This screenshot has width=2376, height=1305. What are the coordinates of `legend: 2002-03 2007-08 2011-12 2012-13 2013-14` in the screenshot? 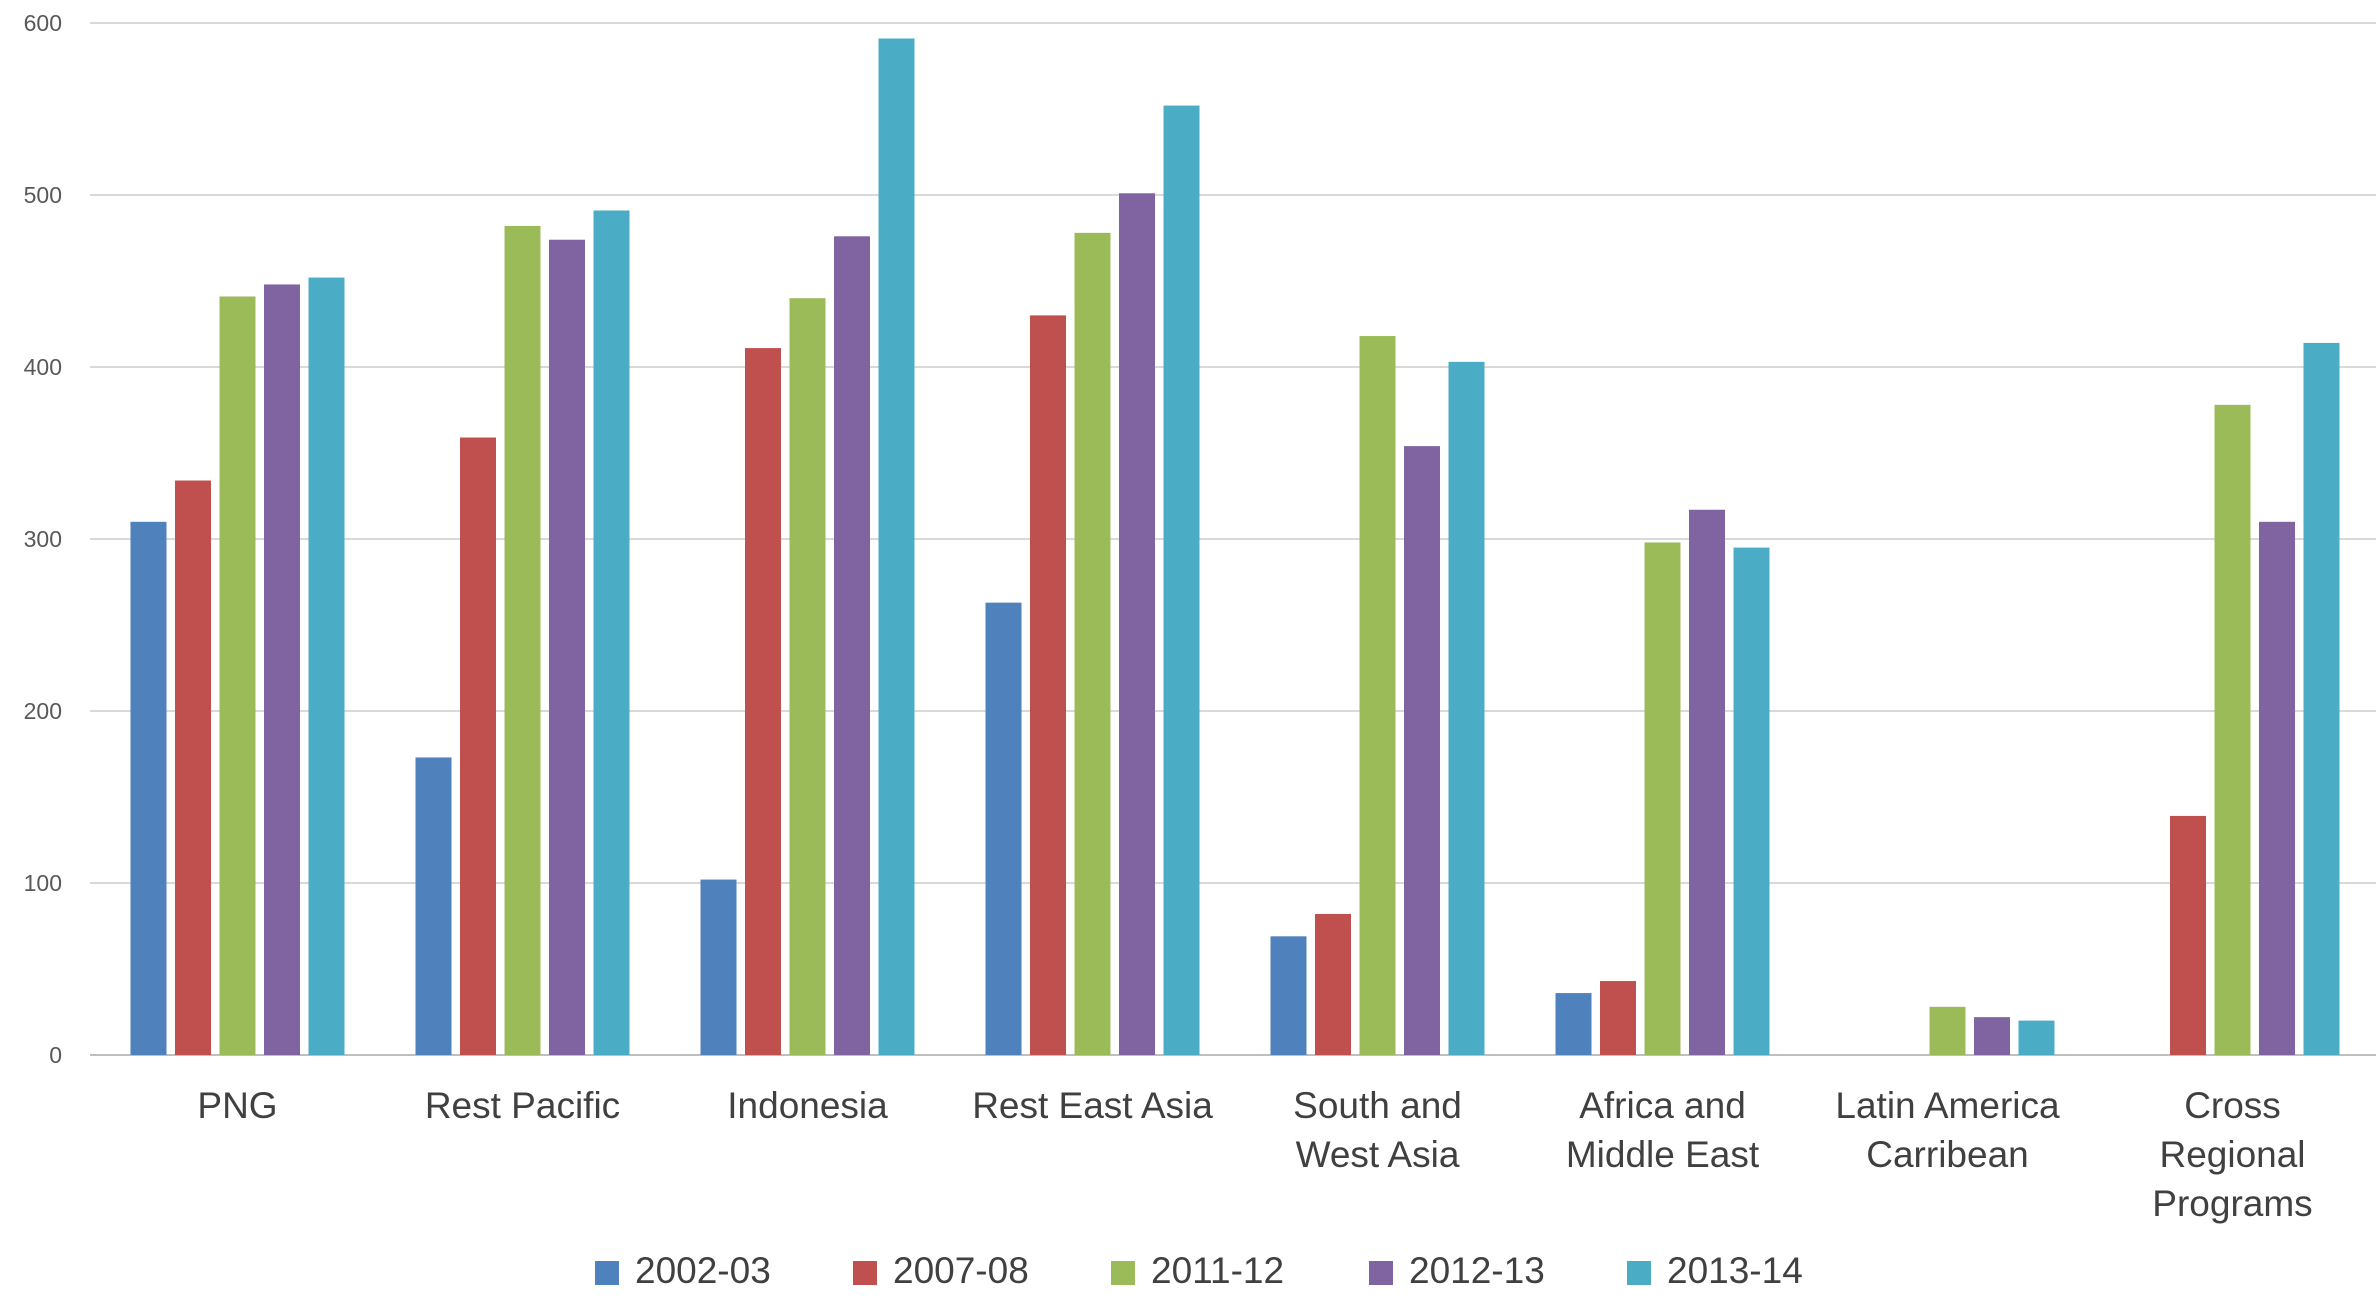 It's located at (1199, 1270).